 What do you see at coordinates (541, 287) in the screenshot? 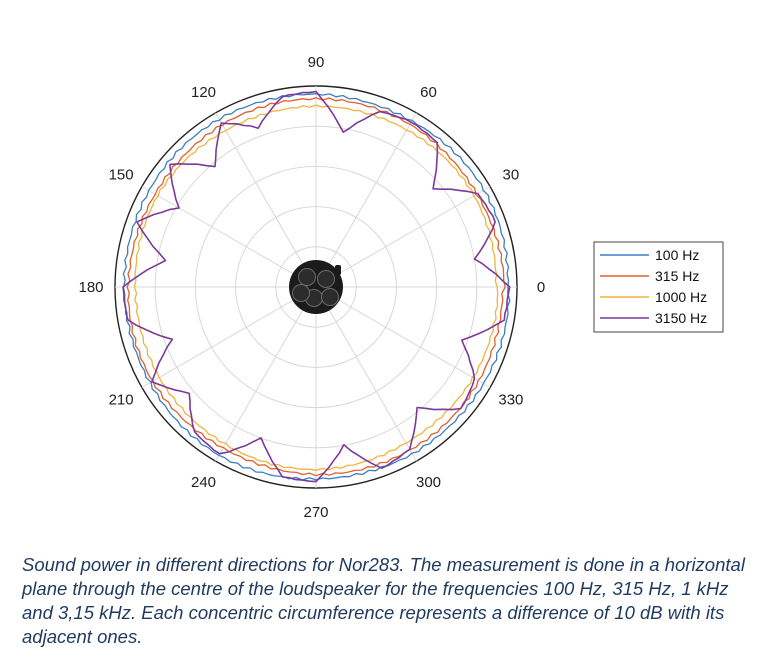
I see `angle-tick-label: 0` at bounding box center [541, 287].